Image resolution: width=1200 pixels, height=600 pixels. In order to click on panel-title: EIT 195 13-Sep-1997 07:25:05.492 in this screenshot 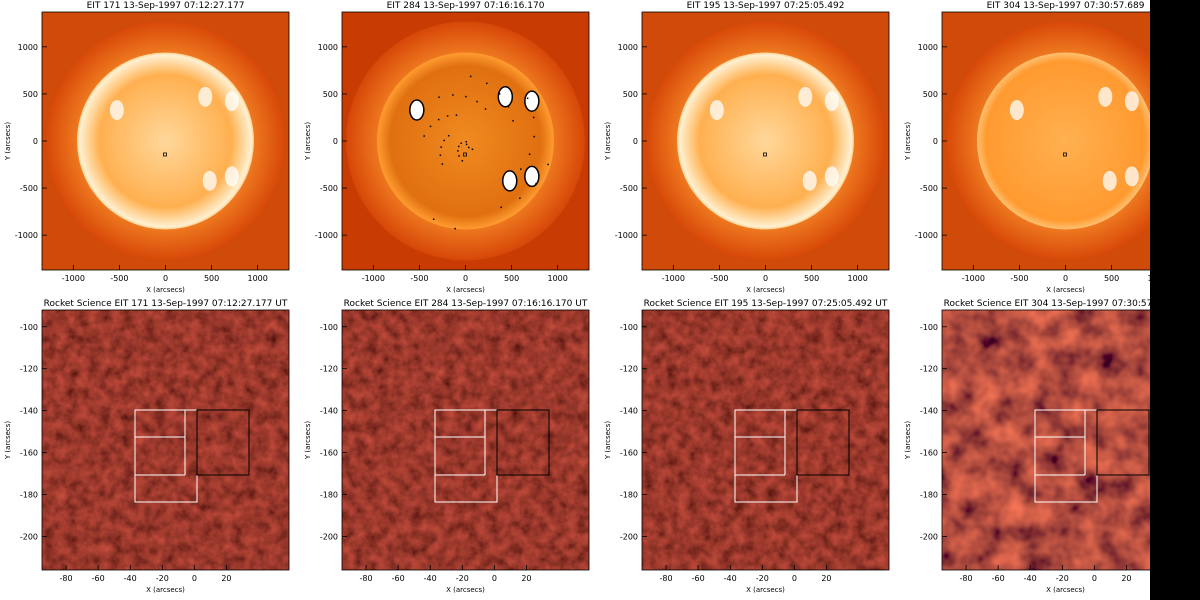, I will do `click(766, 6)`.